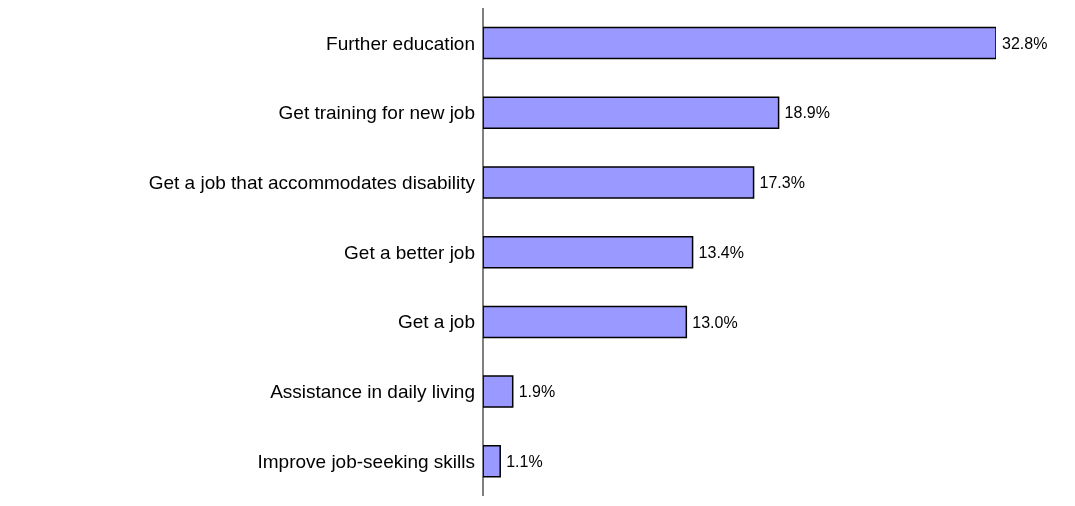  What do you see at coordinates (537, 392) in the screenshot?
I see `data-label: 1.9%` at bounding box center [537, 392].